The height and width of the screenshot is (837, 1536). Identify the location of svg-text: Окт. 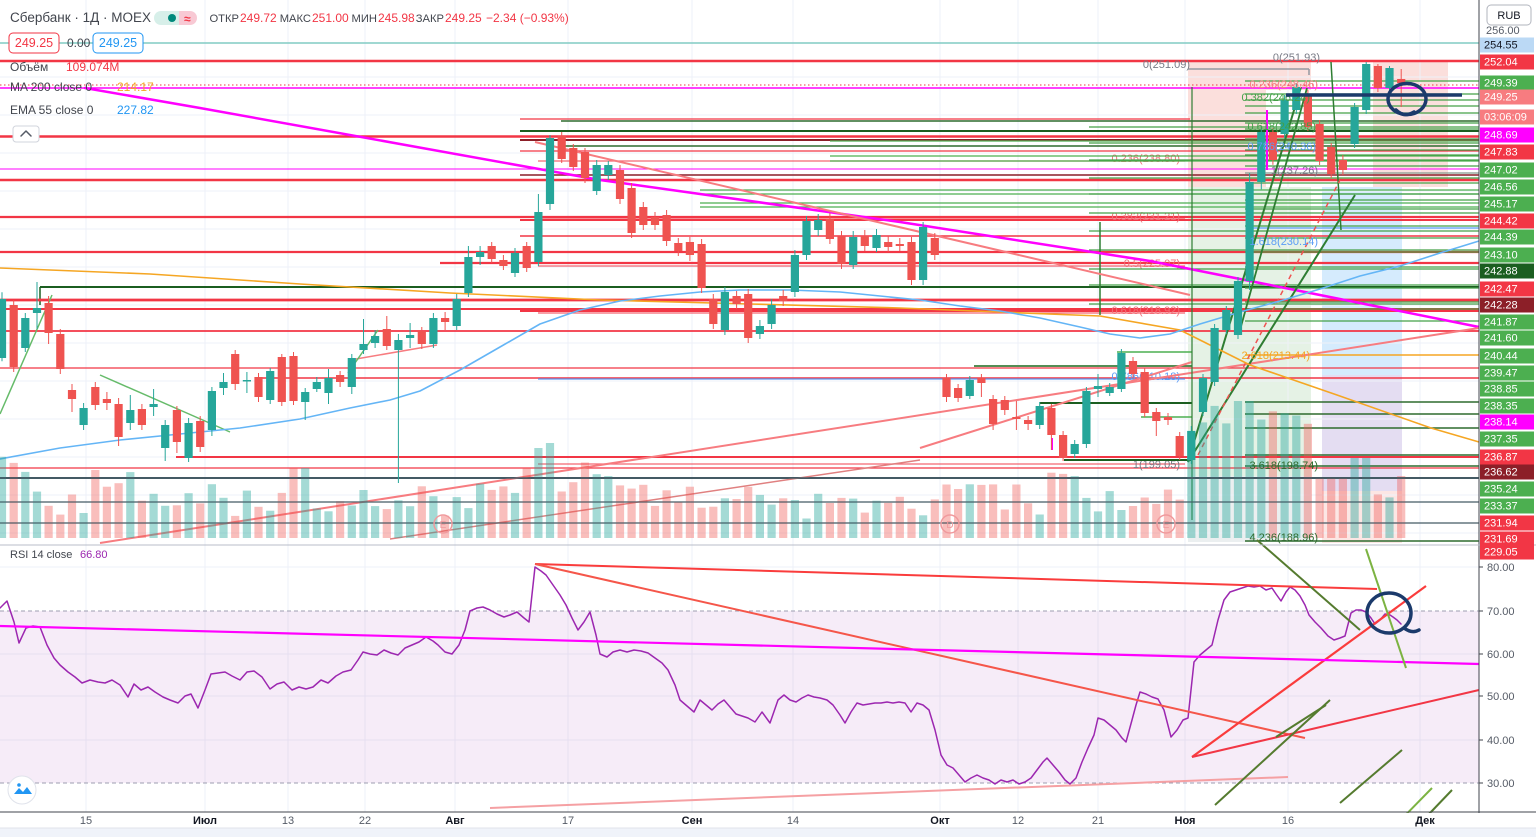
(940, 821).